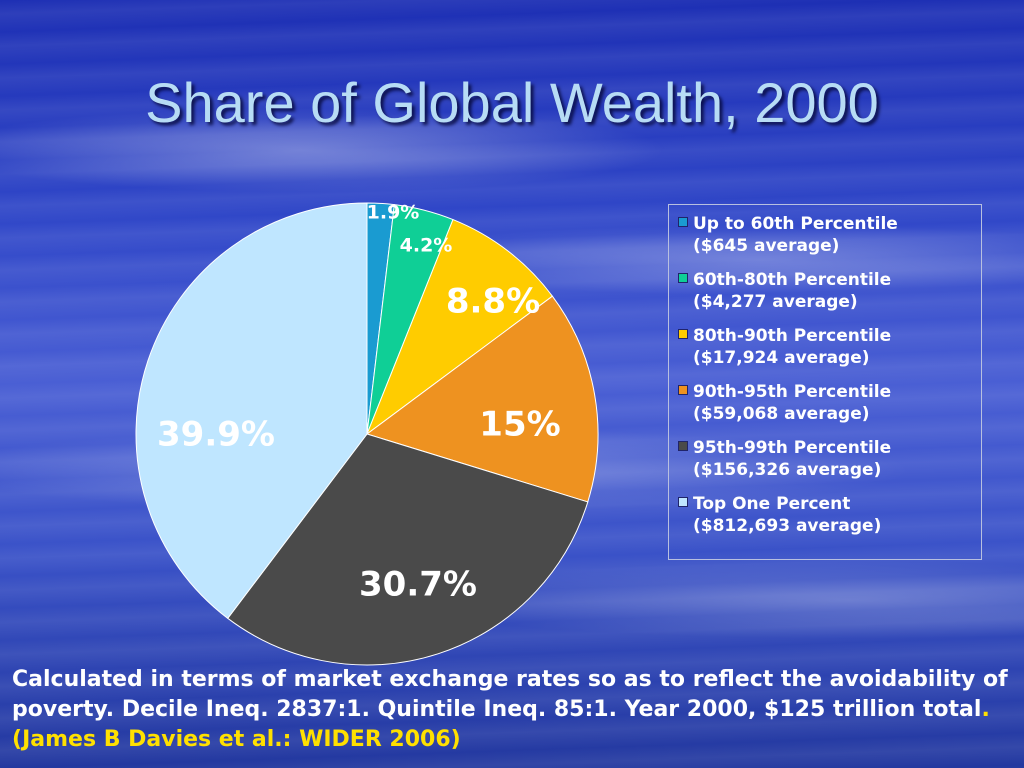 The height and width of the screenshot is (768, 1024). What do you see at coordinates (216, 435) in the screenshot?
I see `slice-label-top-one-percent: 39.9%` at bounding box center [216, 435].